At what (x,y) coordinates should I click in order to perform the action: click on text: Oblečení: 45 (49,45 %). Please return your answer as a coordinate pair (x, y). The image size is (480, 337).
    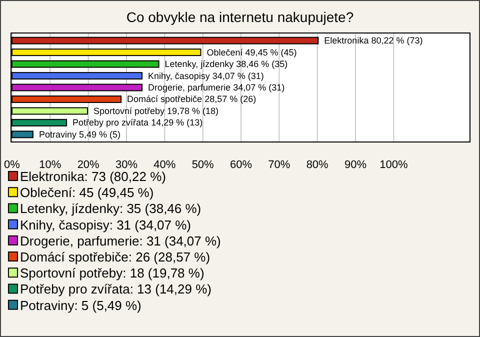
    Looking at the image, I should click on (87, 192).